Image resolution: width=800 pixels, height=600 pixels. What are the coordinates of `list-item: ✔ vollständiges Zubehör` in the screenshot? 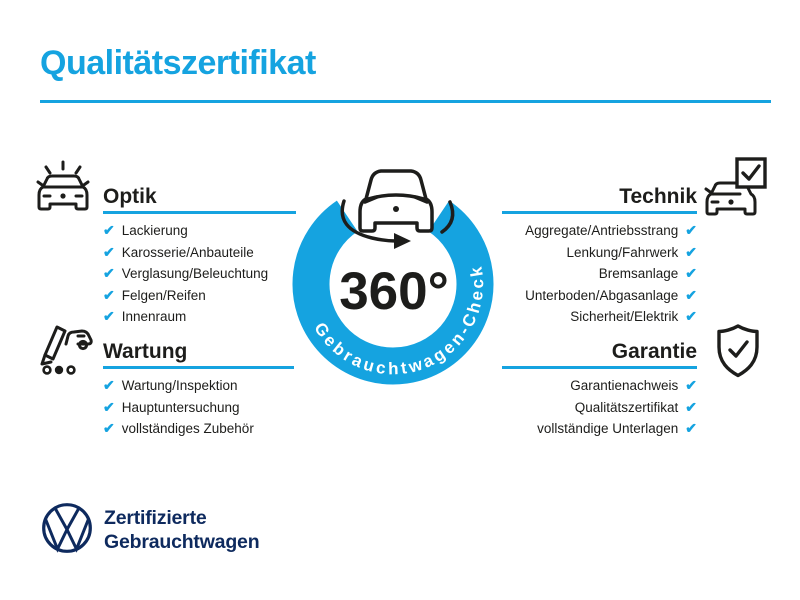 It's located at (178, 429).